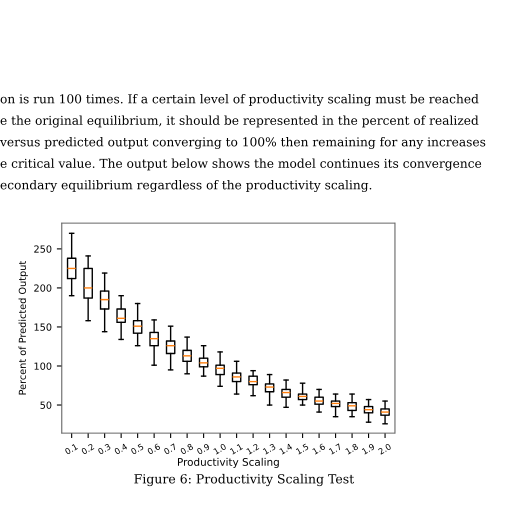 This screenshot has width=519, height=525. Describe the element at coordinates (335, 448) in the screenshot. I see `x-tick-label: 1.7` at that location.